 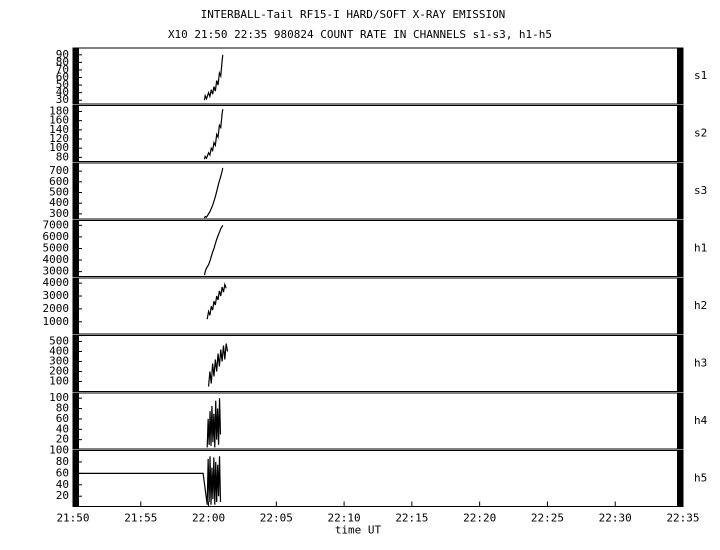 I want to click on y-tick-label: 7000, so click(x=56, y=224).